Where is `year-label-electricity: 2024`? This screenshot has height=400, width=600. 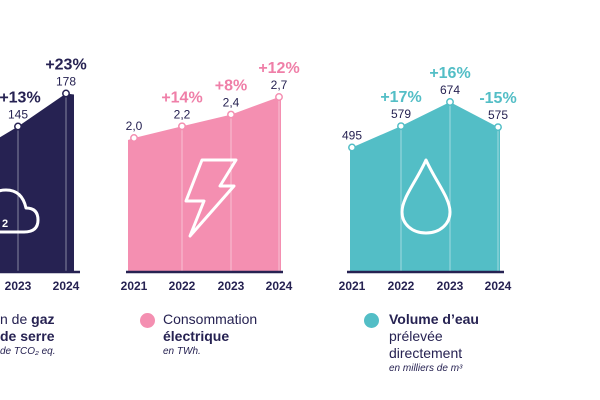
year-label-electricity: 2024 is located at coordinates (279, 286).